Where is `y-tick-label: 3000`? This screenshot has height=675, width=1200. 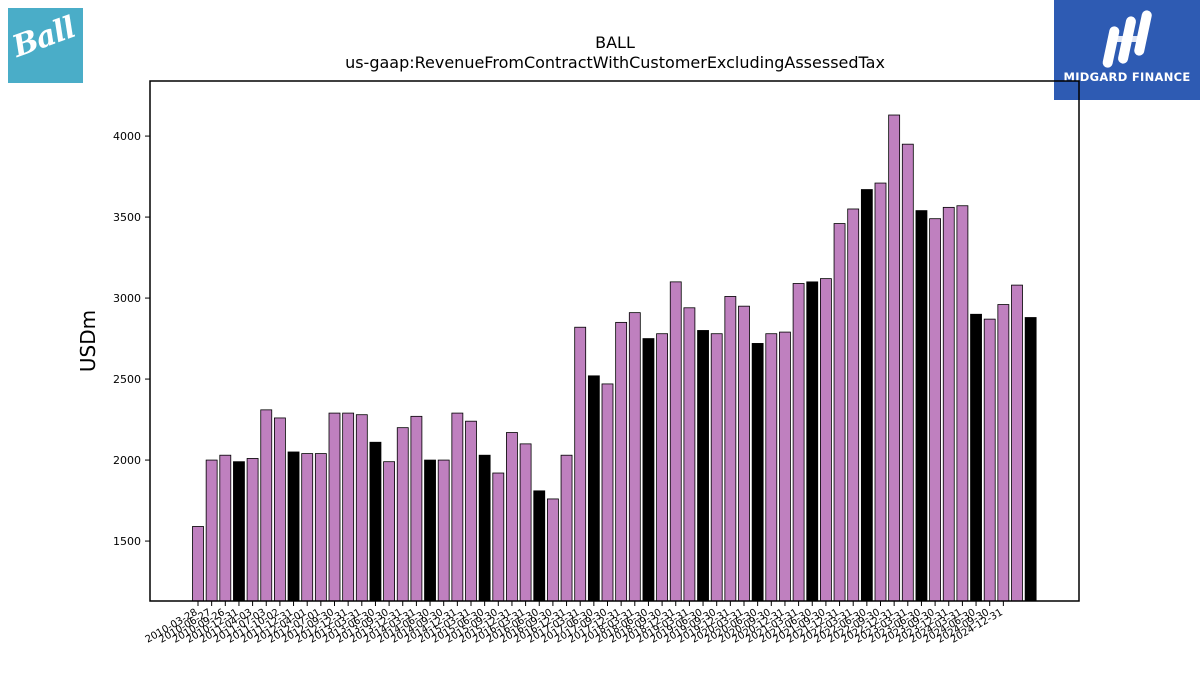 y-tick-label: 3000 is located at coordinates (127, 298).